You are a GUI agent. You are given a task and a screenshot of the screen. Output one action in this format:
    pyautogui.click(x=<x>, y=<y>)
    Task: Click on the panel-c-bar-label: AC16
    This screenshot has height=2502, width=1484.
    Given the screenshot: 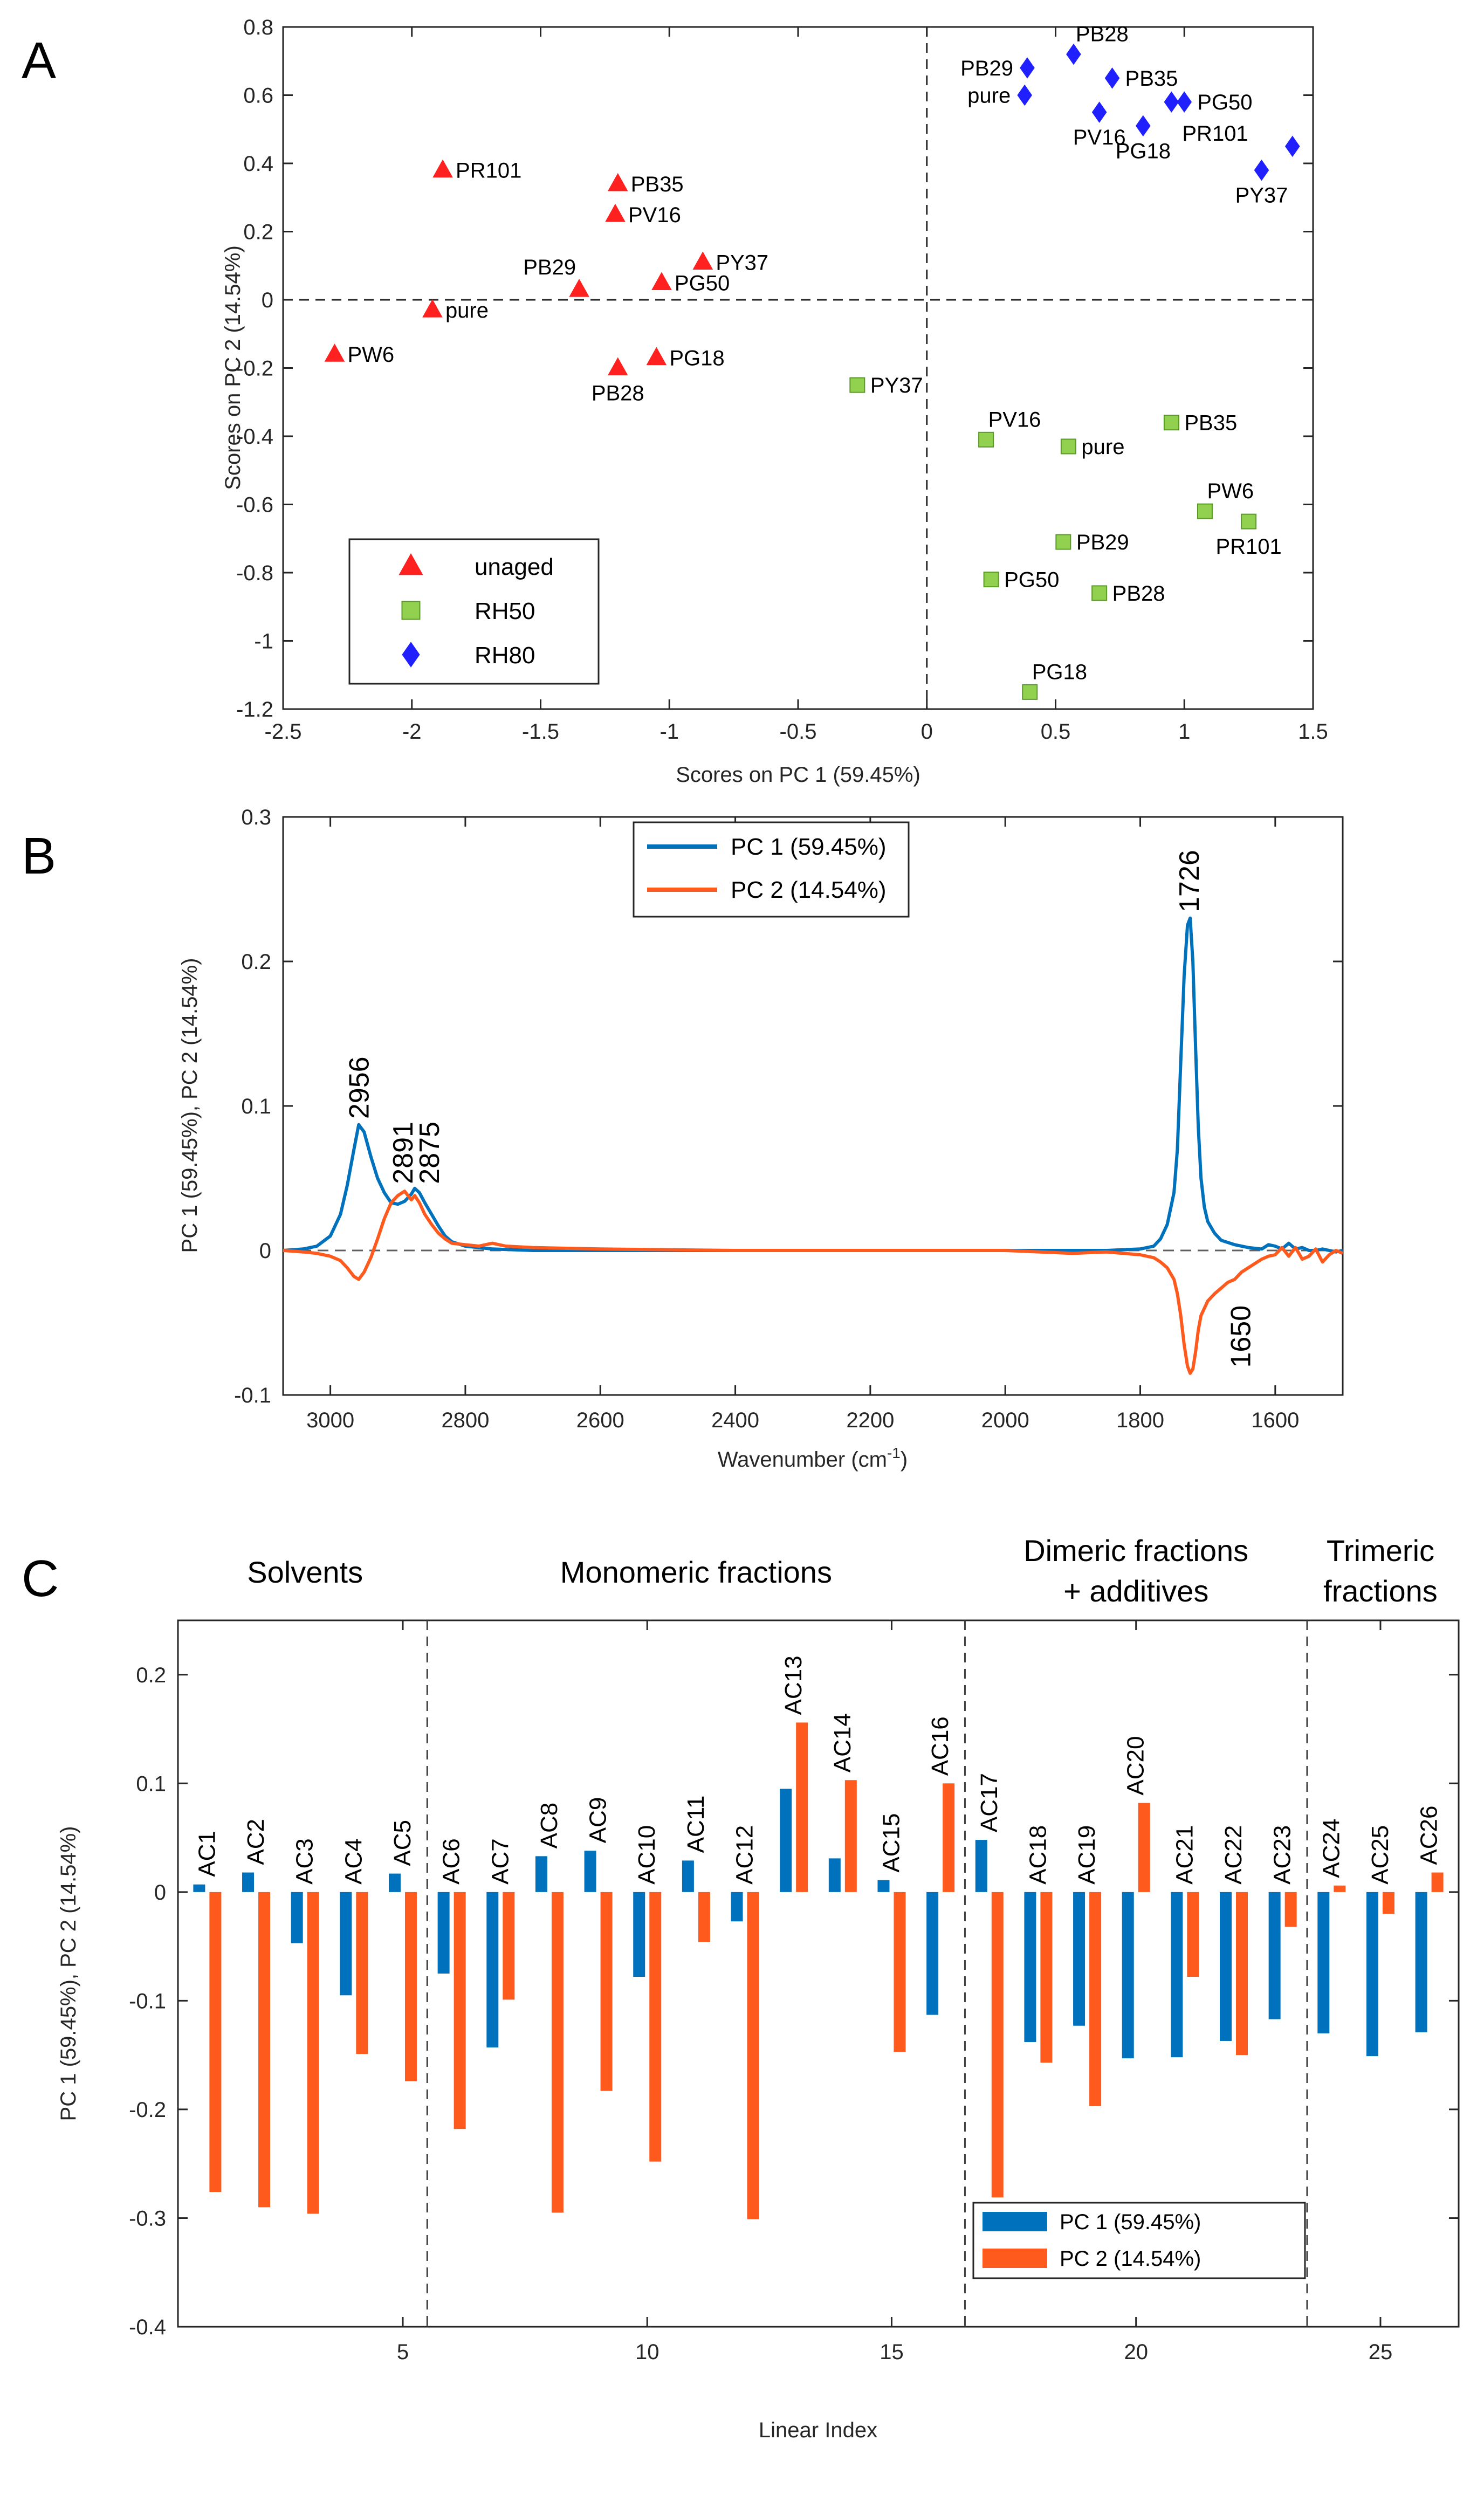 What is the action you would take?
    pyautogui.click(x=940, y=1746)
    